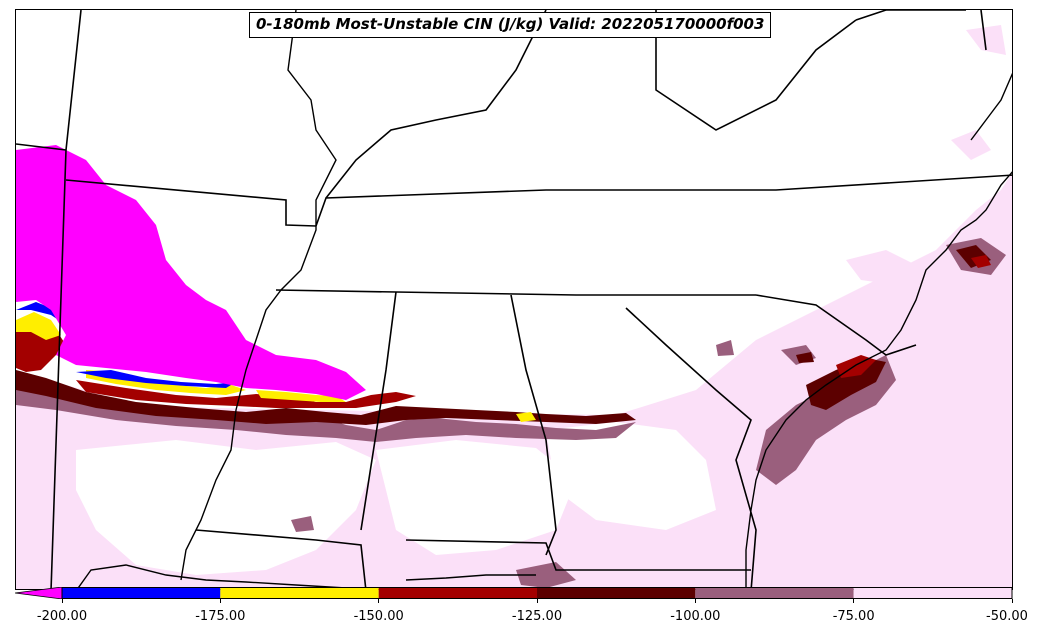 The image size is (1044, 633). I want to click on cin-field-gaps, so click(396, 498).